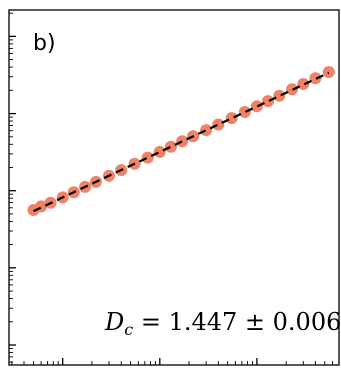 The image size is (341, 371). What do you see at coordinates (175, 361) in the screenshot?
I see `x-axis-ticks` at bounding box center [175, 361].